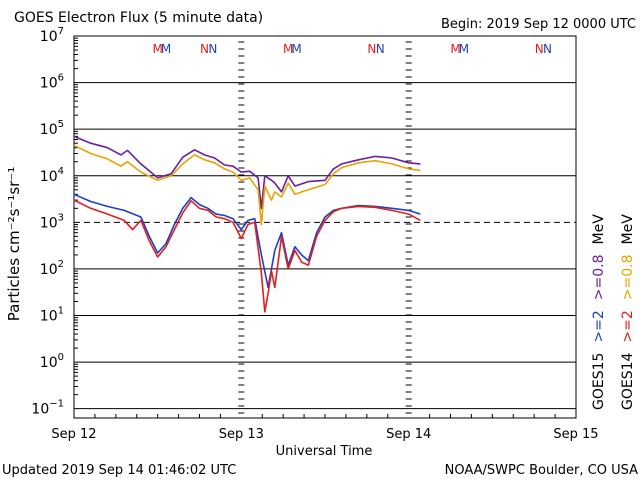 The width and height of the screenshot is (640, 480). I want to click on y-tick-exponent: −1, so click(56, 404).